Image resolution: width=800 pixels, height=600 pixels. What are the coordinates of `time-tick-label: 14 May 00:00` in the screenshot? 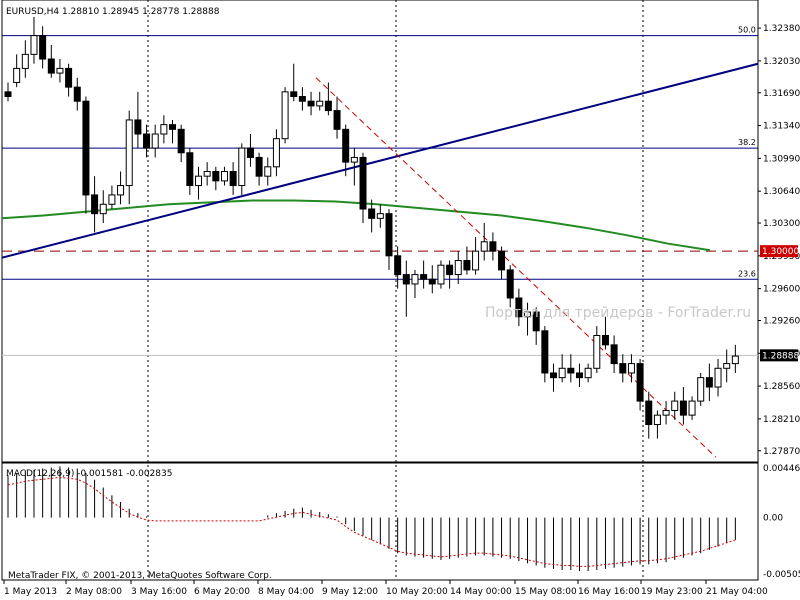 It's located at (481, 592).